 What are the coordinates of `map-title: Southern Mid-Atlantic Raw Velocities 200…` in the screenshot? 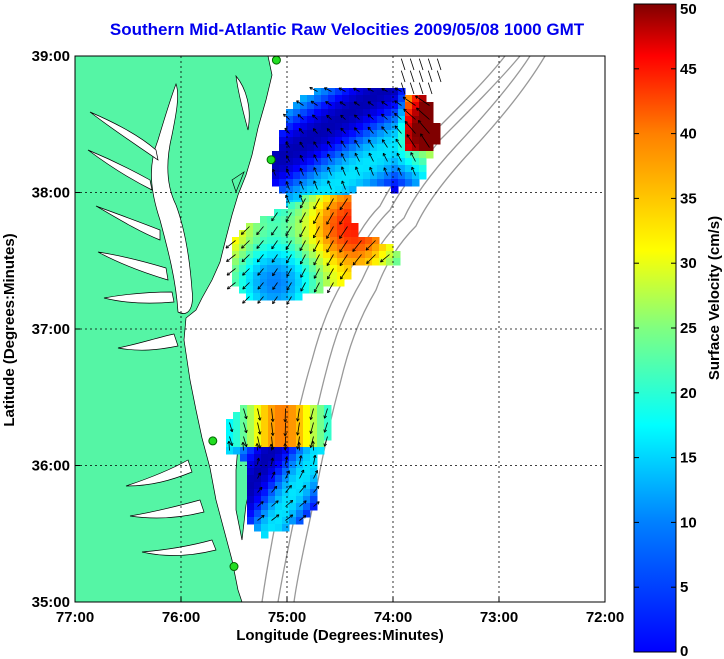 It's located at (347, 29).